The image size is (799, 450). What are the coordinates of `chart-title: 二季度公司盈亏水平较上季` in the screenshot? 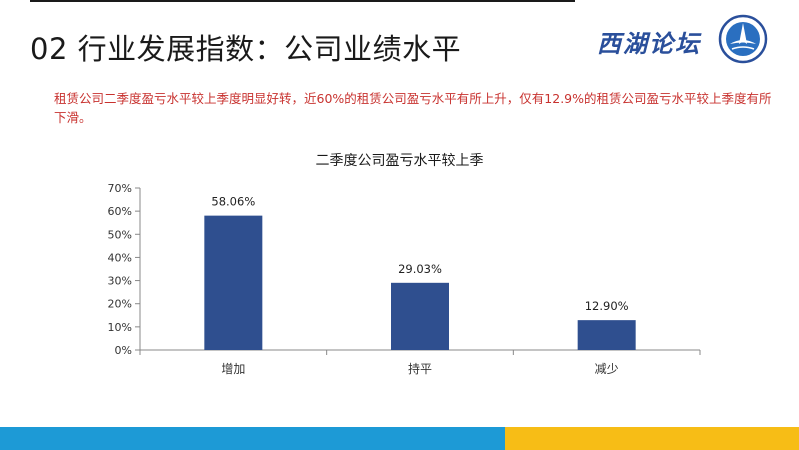 It's located at (399, 161).